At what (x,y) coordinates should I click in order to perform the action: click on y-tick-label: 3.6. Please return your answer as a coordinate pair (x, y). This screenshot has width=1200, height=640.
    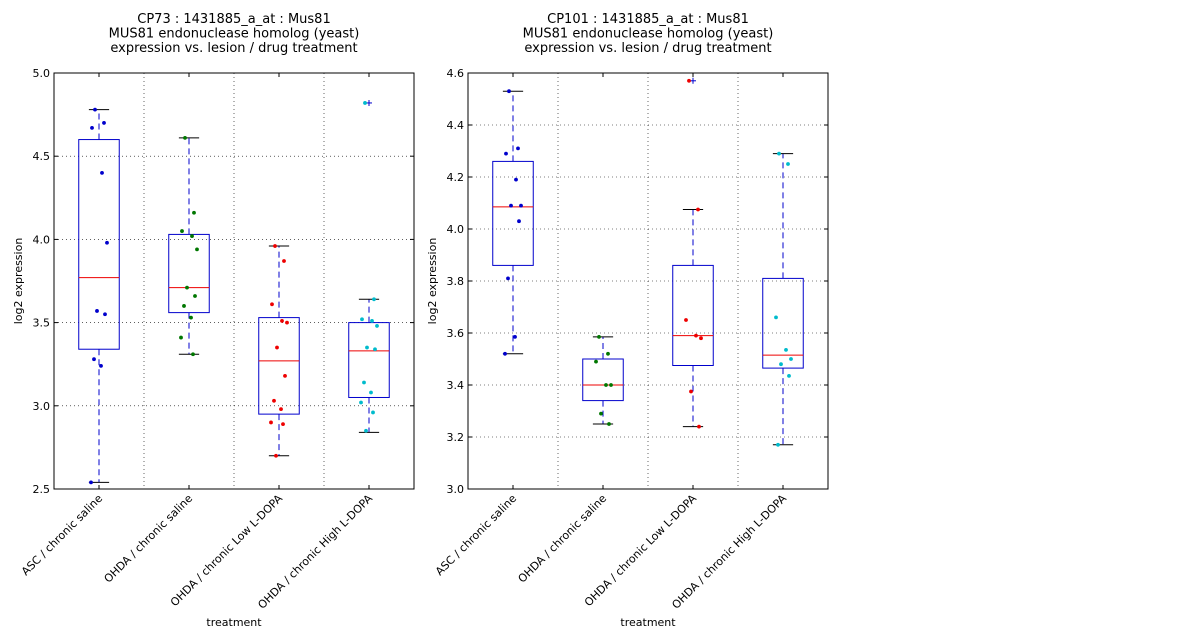
    Looking at the image, I should click on (456, 333).